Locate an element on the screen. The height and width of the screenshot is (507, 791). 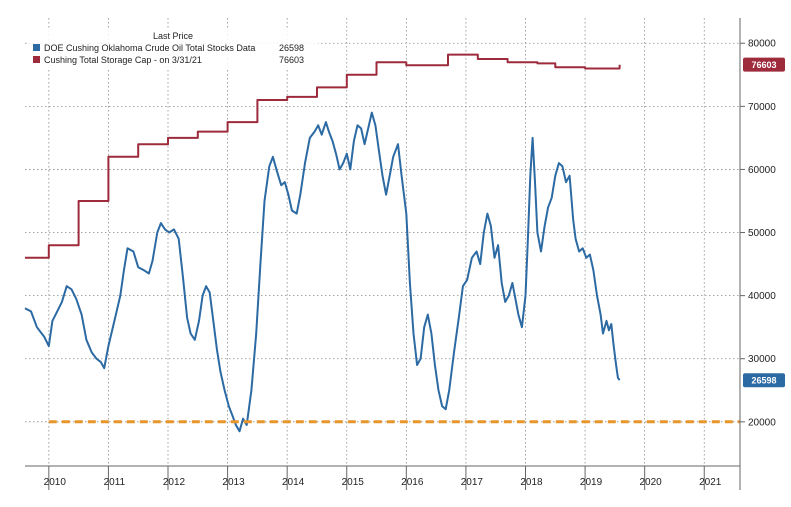
badge-label: 76603 is located at coordinates (763, 65).